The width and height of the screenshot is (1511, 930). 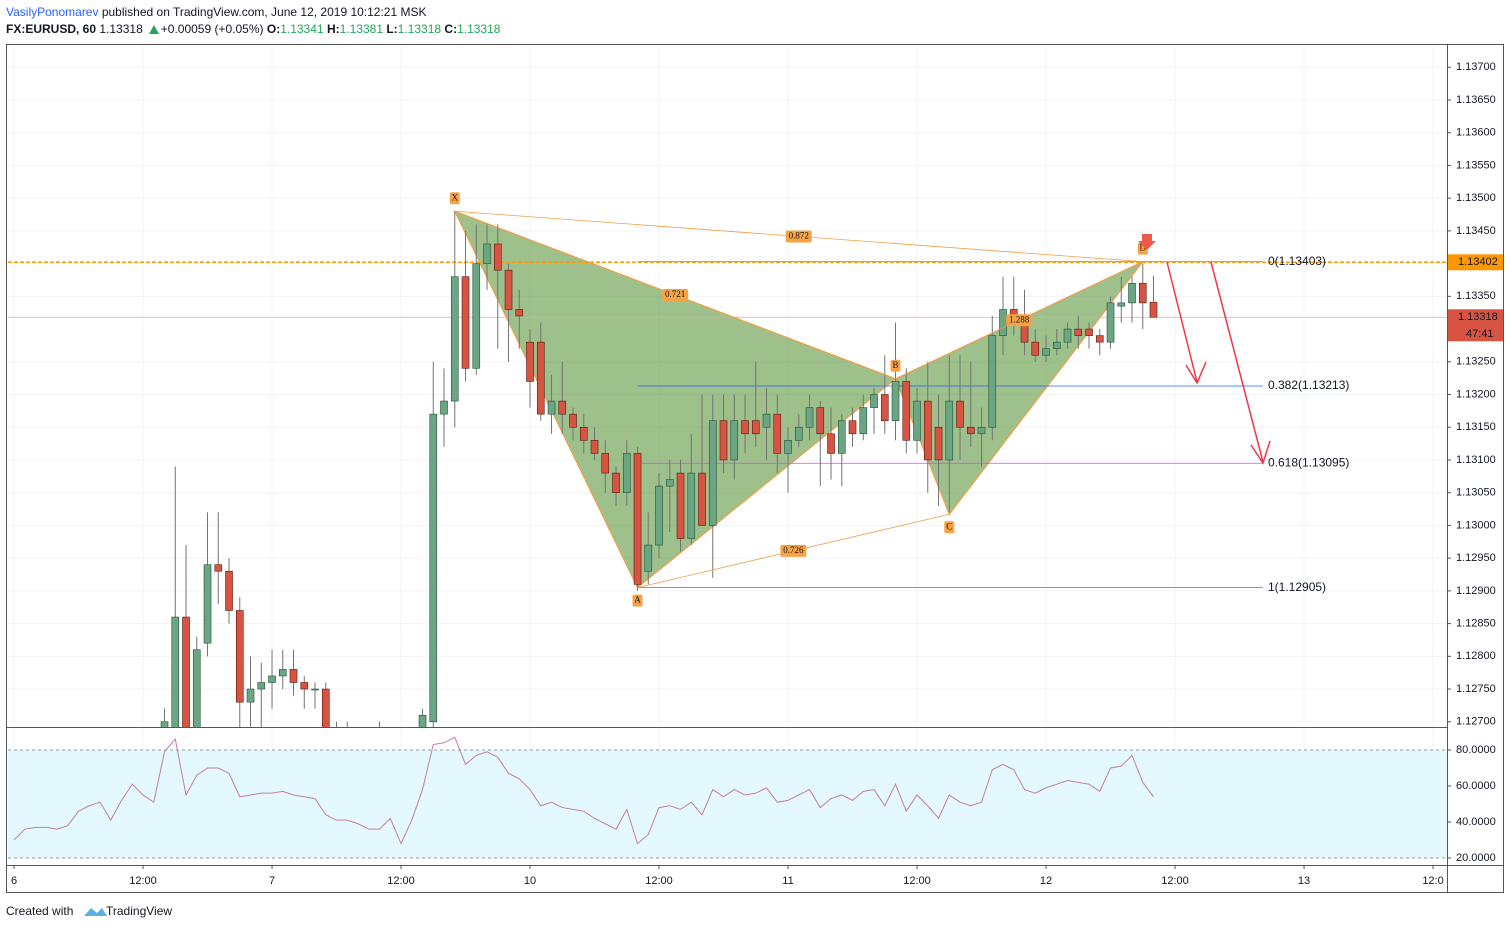 I want to click on y-tick-label: 1.13550, so click(x=1476, y=165).